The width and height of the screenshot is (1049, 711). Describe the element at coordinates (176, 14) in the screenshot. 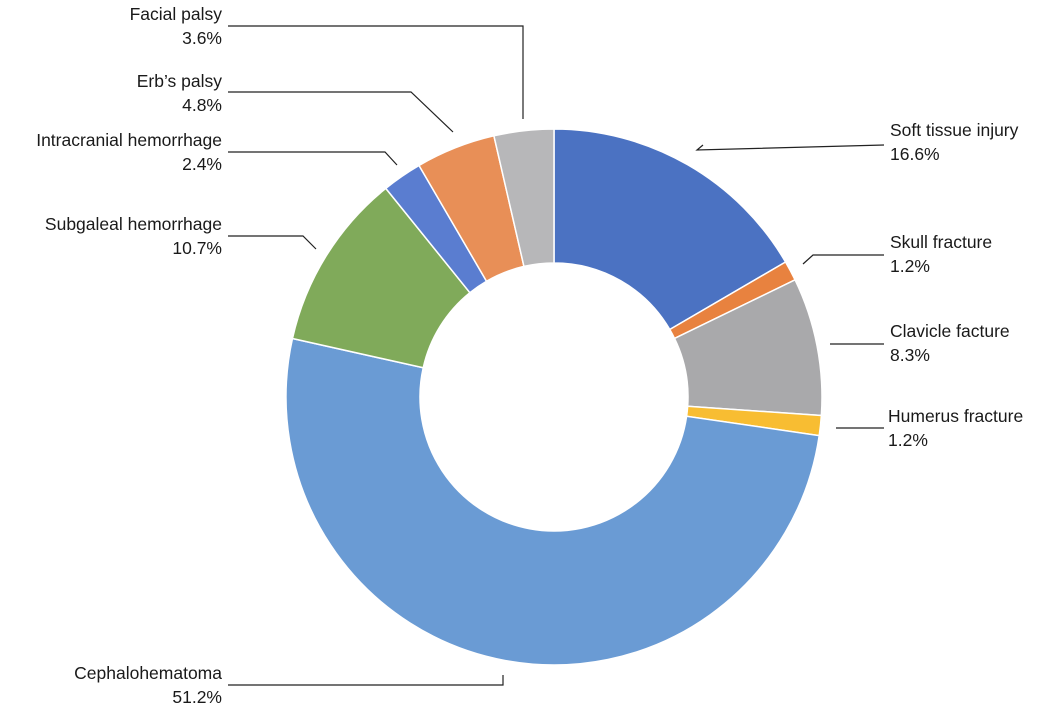

I see `slice-label-facial-palsy: Facial palsy` at that location.